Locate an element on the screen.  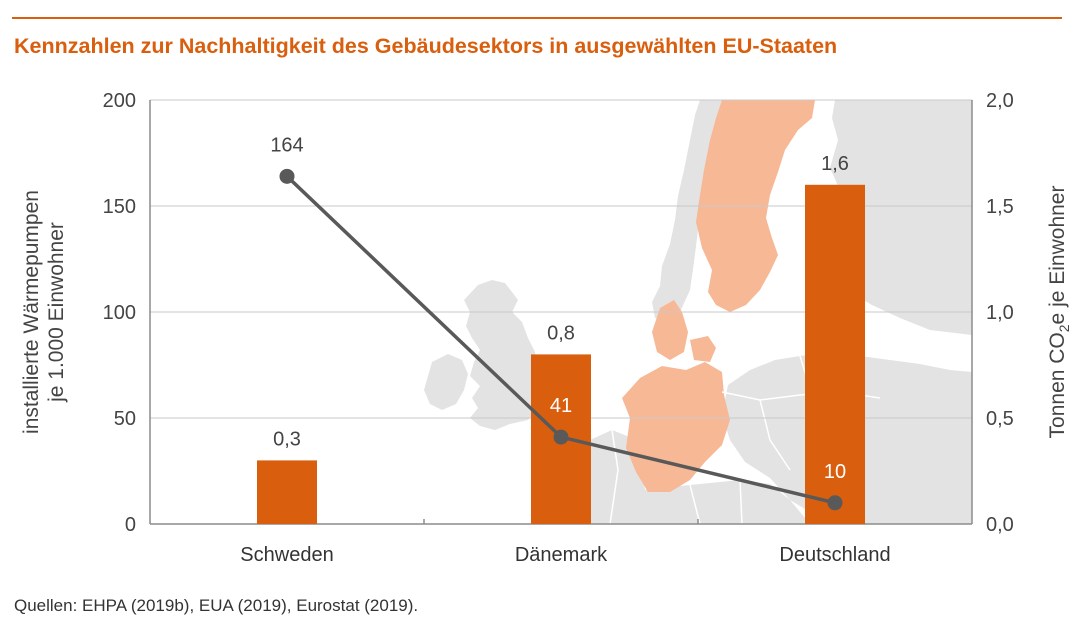
bar-value-label: 0,8 is located at coordinates (561, 333).